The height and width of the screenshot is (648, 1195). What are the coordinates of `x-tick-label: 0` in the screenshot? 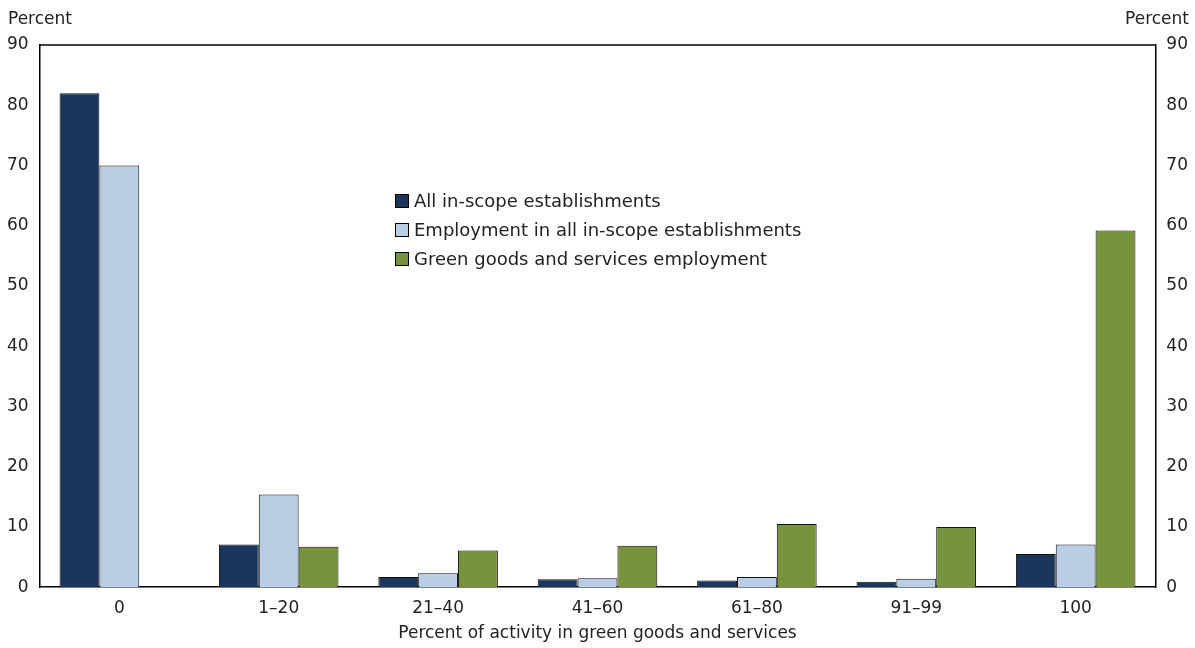 It's located at (119, 606).